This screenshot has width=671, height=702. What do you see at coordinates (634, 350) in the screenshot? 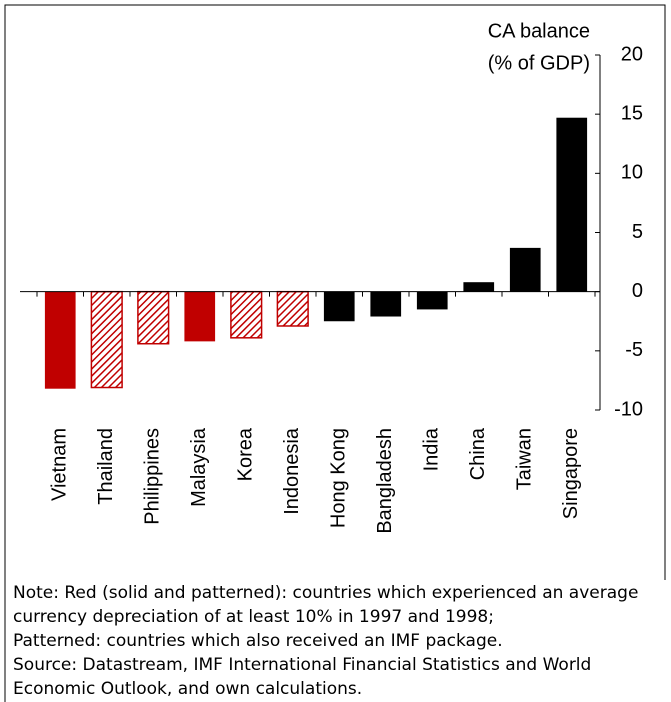
I see `y-tick-label: -5` at bounding box center [634, 350].